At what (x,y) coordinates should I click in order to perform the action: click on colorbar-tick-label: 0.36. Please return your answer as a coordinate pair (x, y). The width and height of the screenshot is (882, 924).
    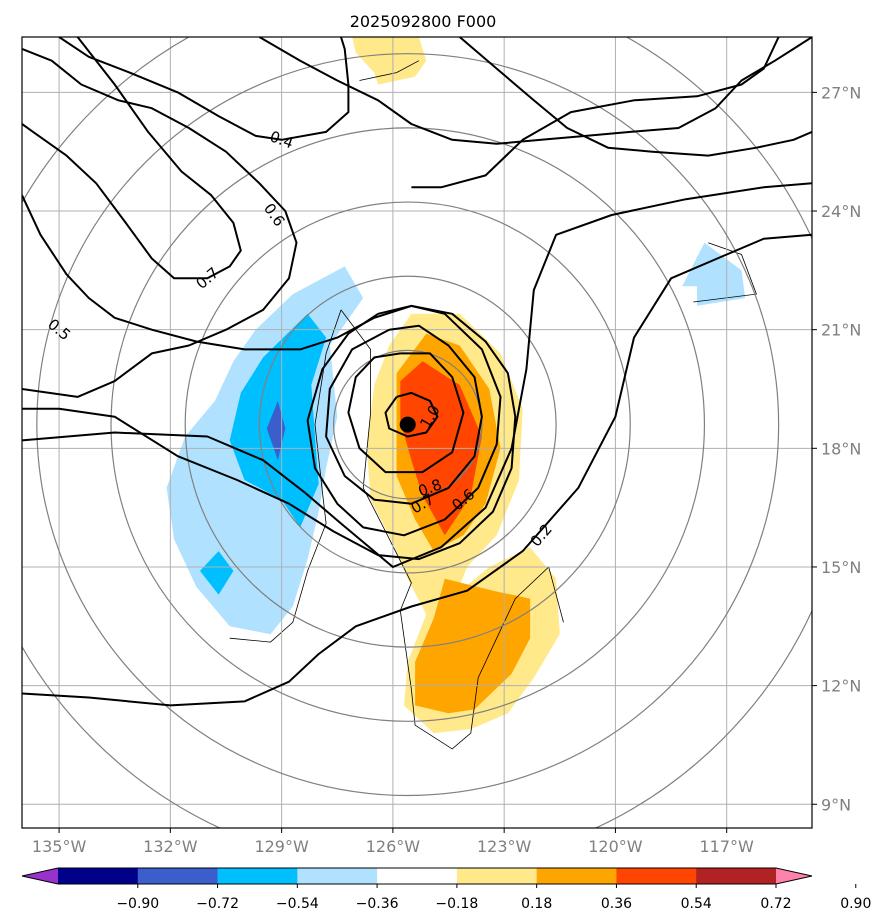
    Looking at the image, I should click on (616, 904).